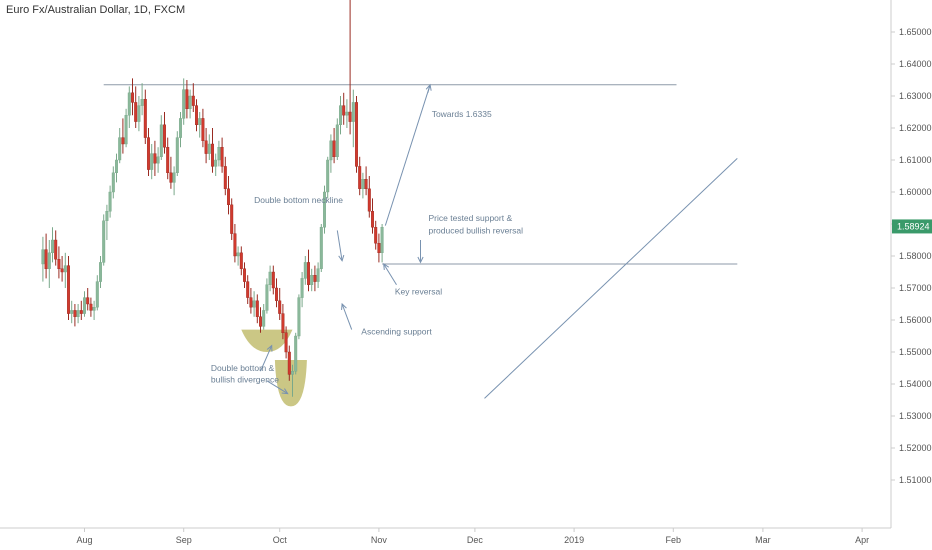  Describe the element at coordinates (290, 383) in the screenshot. I see `second-bottom-highlight` at that location.